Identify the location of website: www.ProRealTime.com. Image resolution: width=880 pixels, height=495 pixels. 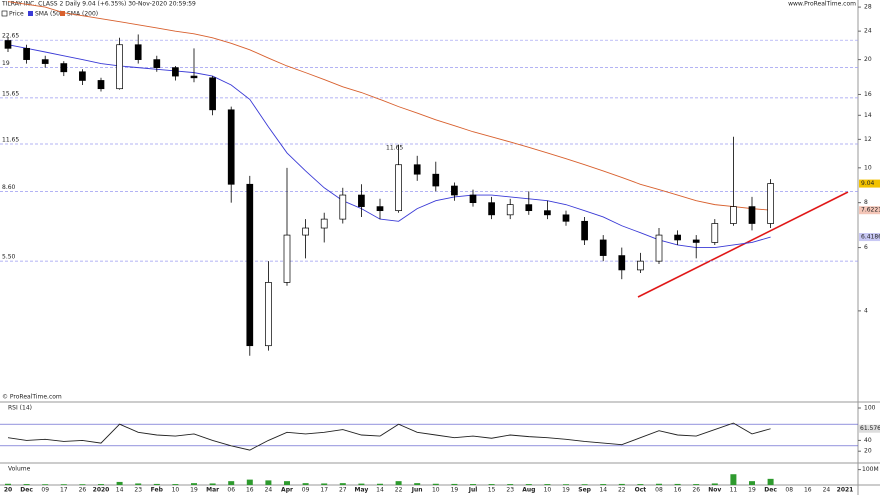
(822, 4).